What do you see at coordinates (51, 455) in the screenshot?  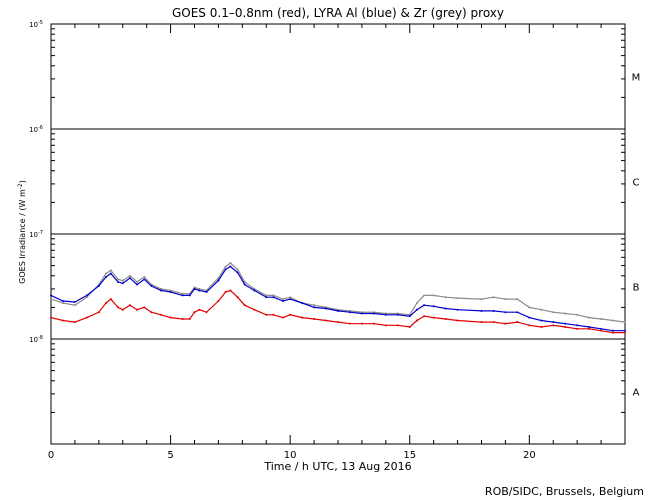 I see `x-tick-label: 0` at bounding box center [51, 455].